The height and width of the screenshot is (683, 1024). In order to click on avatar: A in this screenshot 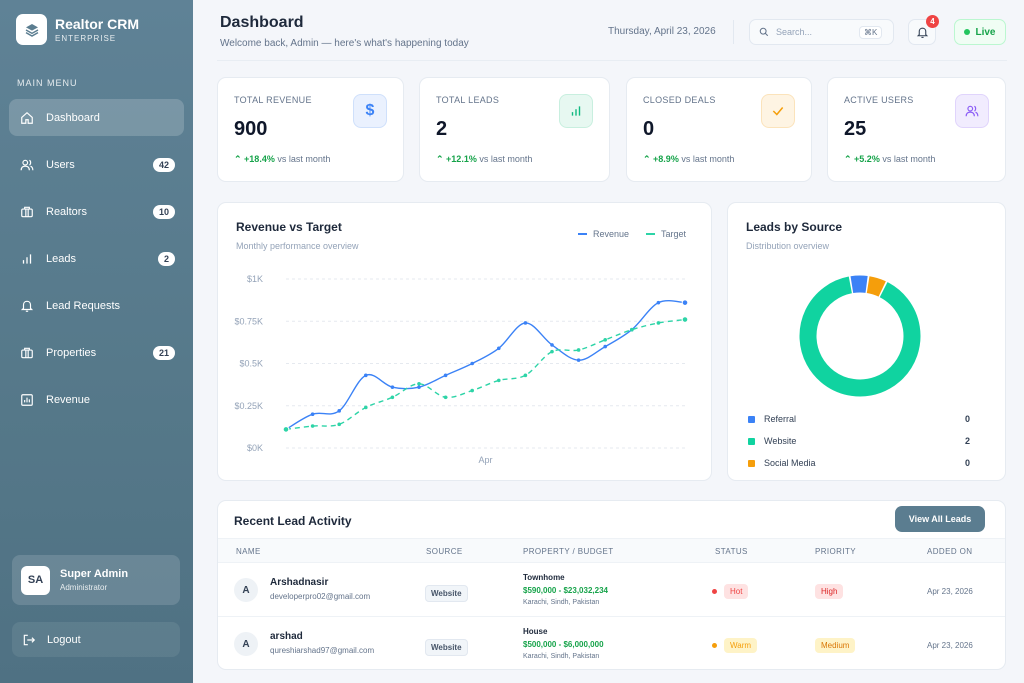, I will do `click(246, 644)`.